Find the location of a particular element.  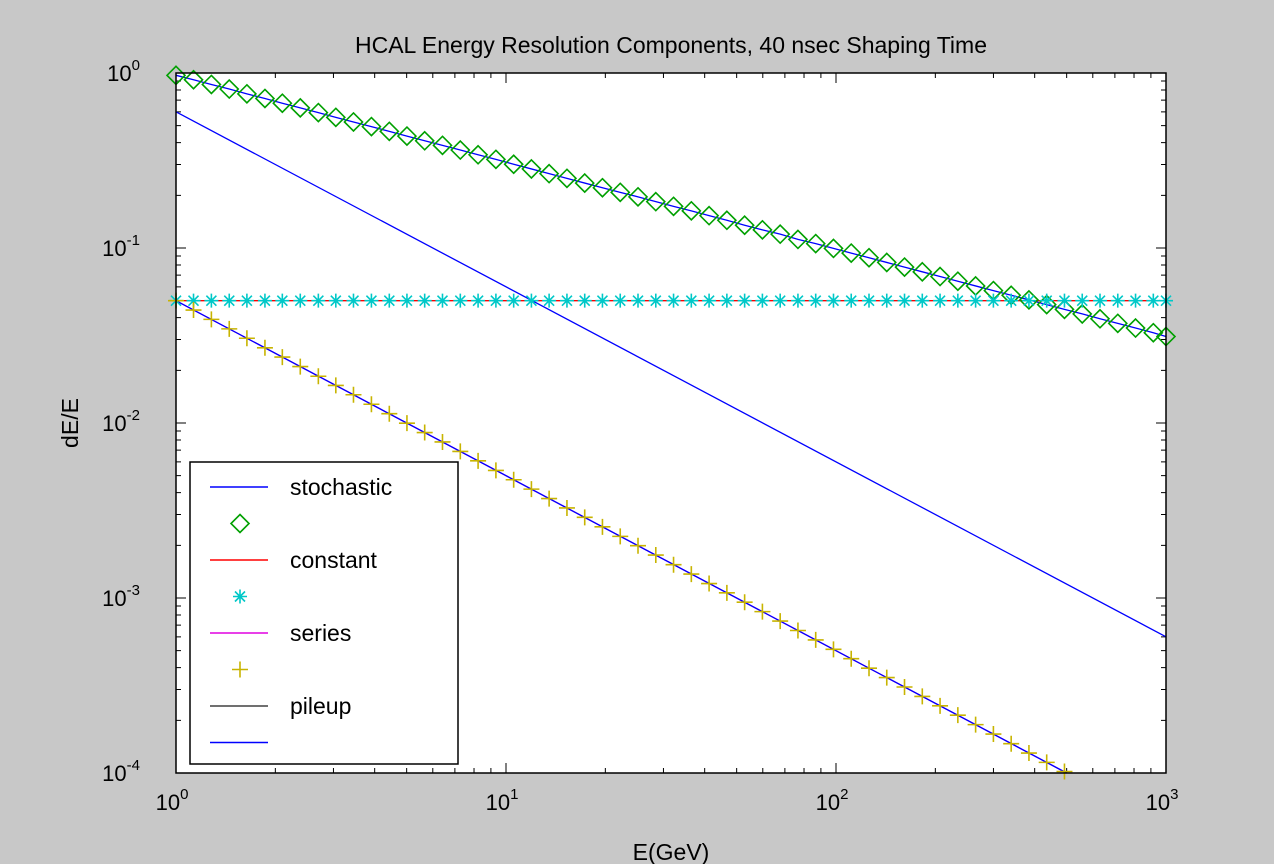

x-axis-label: E(GeV) is located at coordinates (671, 851).